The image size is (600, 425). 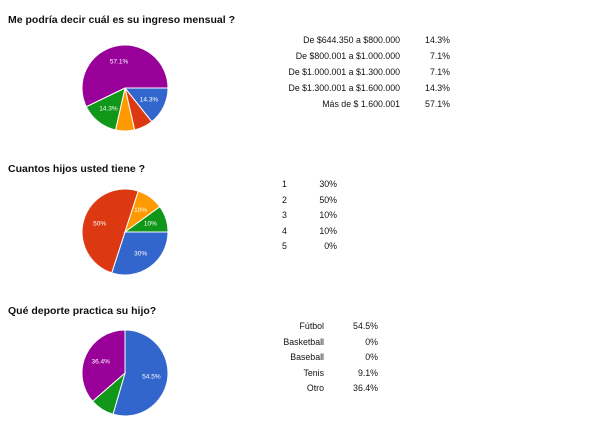 I want to click on question-title-deporte: Qué deporte practica su hijo?, so click(x=82, y=311).